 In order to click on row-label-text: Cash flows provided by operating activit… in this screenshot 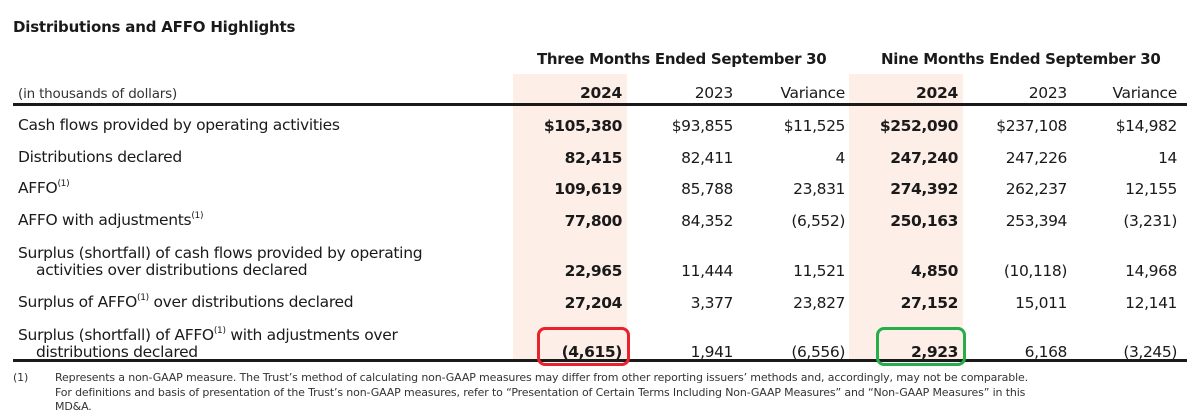, I will do `click(179, 125)`.